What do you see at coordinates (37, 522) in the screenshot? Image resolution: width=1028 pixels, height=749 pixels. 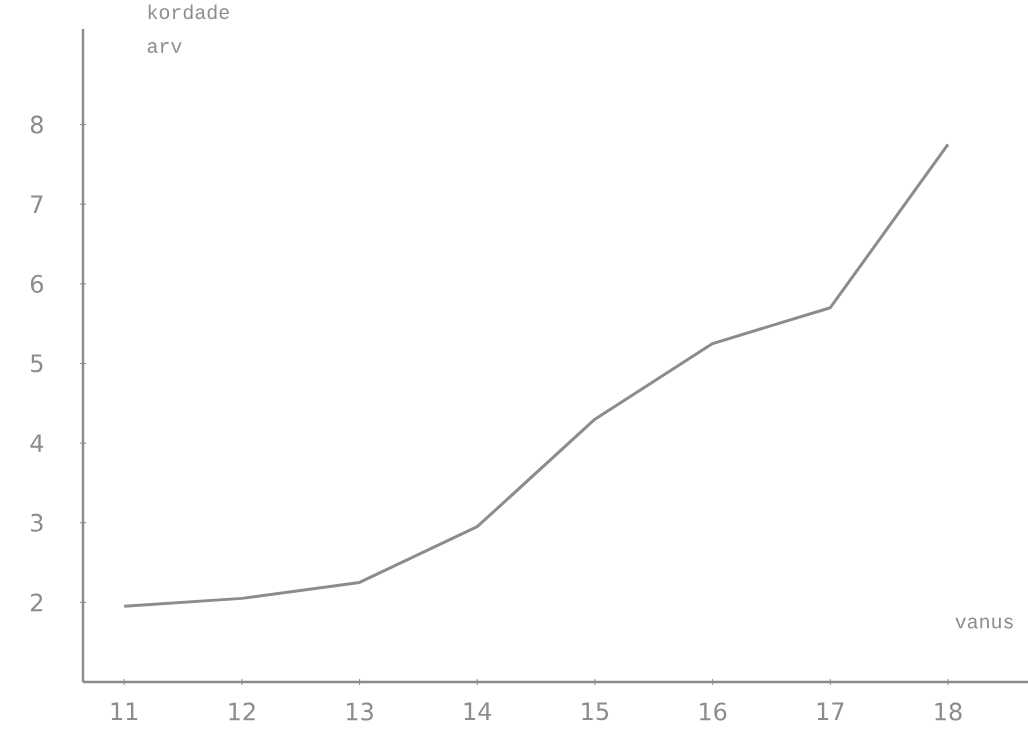 I see `y-tick-label: 3` at bounding box center [37, 522].